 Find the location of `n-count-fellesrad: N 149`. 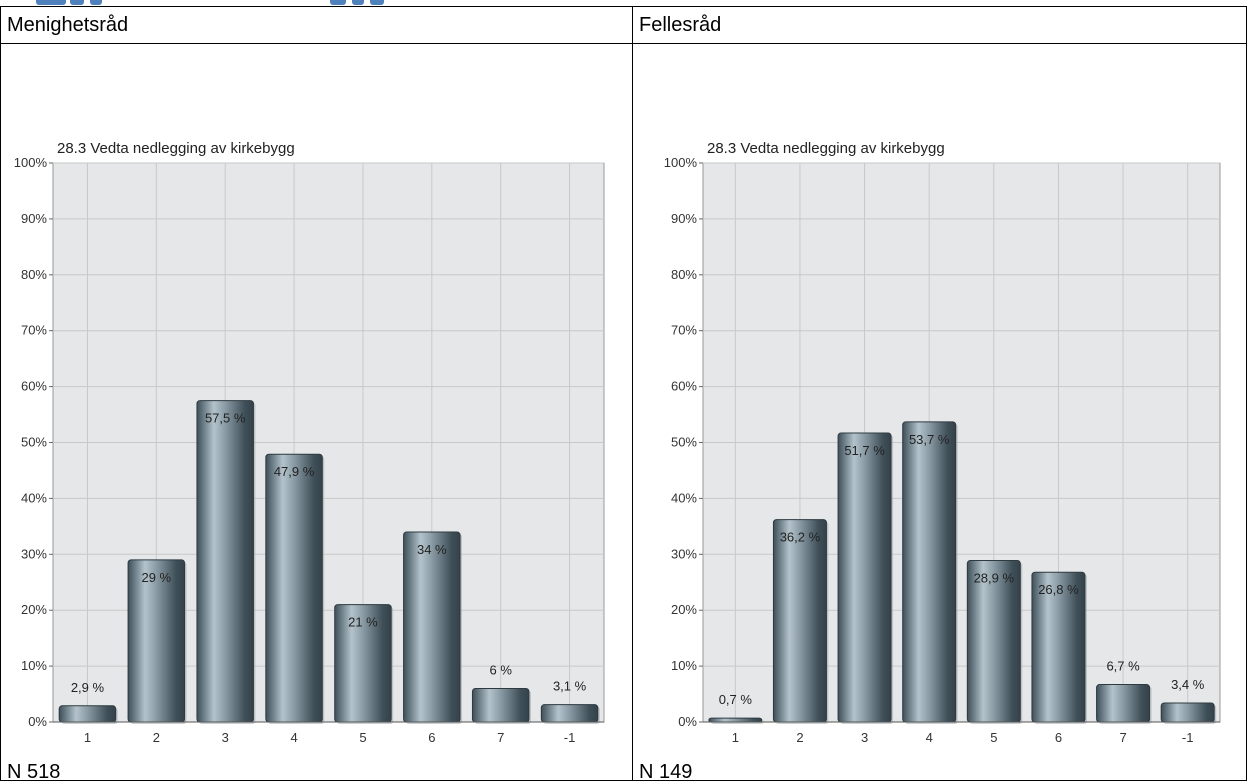

n-count-fellesrad: N 149 is located at coordinates (666, 772).